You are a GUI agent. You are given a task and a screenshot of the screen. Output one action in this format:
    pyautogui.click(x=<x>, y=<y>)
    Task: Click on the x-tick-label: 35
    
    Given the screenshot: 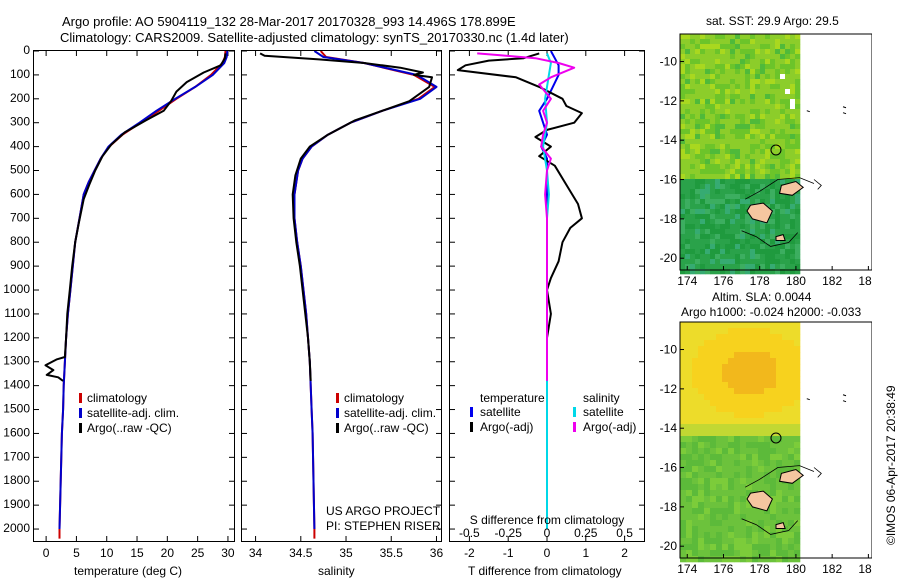 What is the action you would take?
    pyautogui.click(x=346, y=553)
    